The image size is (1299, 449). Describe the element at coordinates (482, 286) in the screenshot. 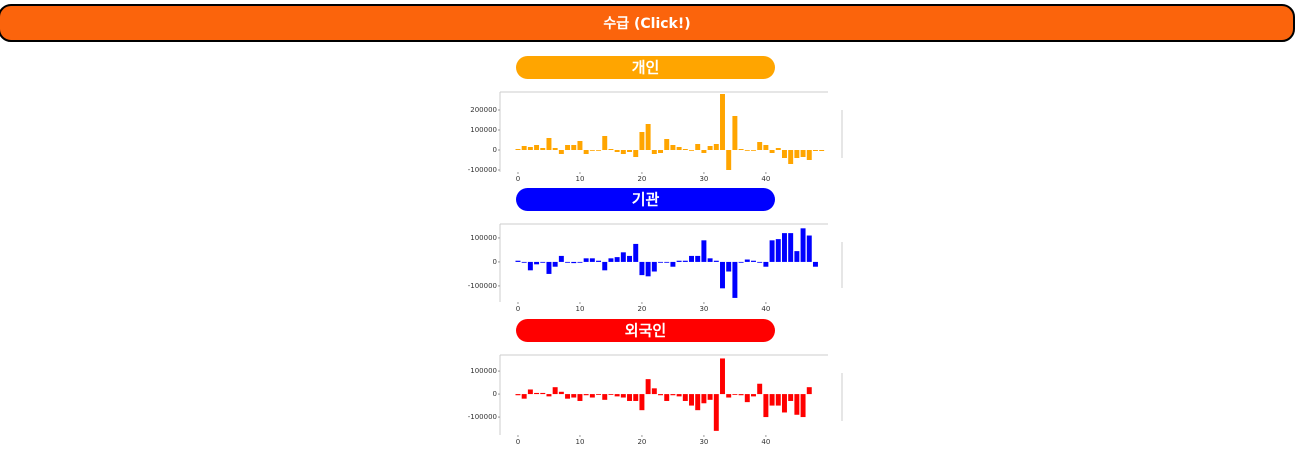

I see `y-tick-label: -100000` at that location.